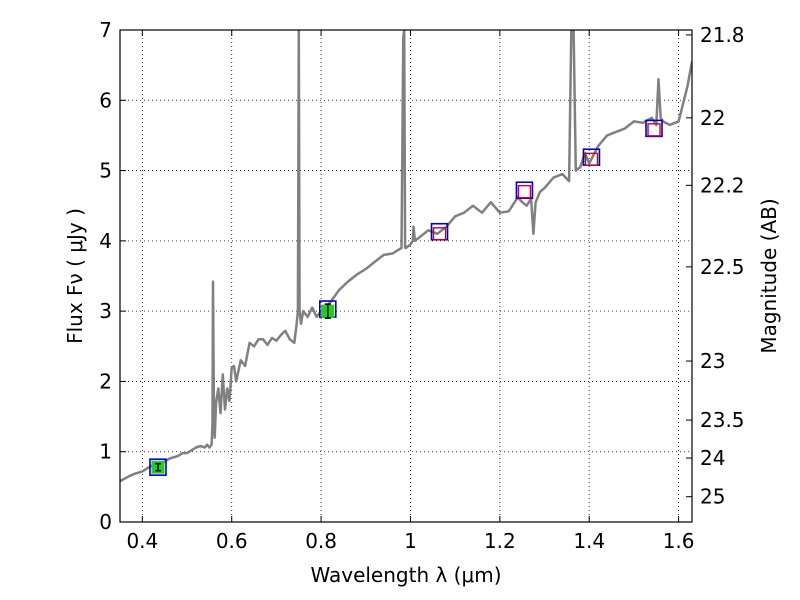 This screenshot has width=800, height=600. Describe the element at coordinates (769, 275) in the screenshot. I see `y2-axis-title: Magnitude (AB)` at that location.